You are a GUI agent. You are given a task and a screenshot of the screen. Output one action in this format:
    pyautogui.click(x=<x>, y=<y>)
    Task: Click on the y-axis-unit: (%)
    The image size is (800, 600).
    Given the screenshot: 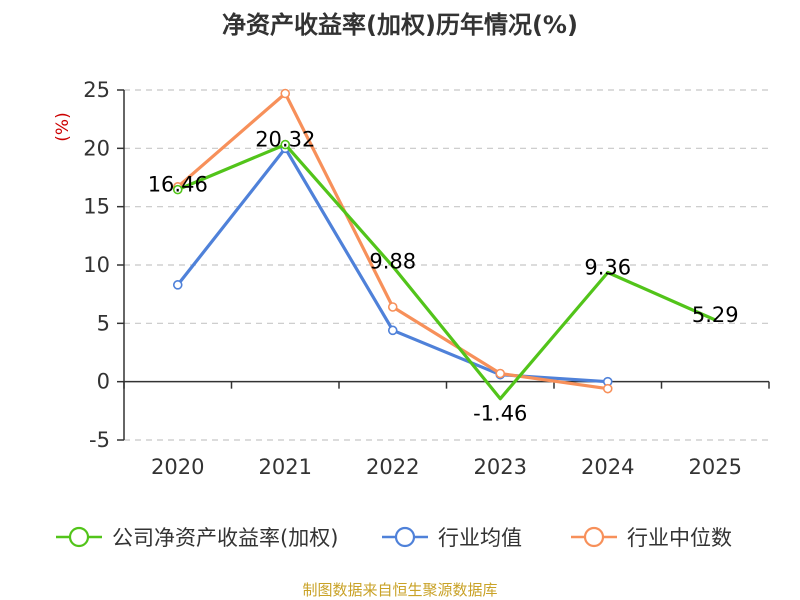 What is the action you would take?
    pyautogui.click(x=63, y=126)
    